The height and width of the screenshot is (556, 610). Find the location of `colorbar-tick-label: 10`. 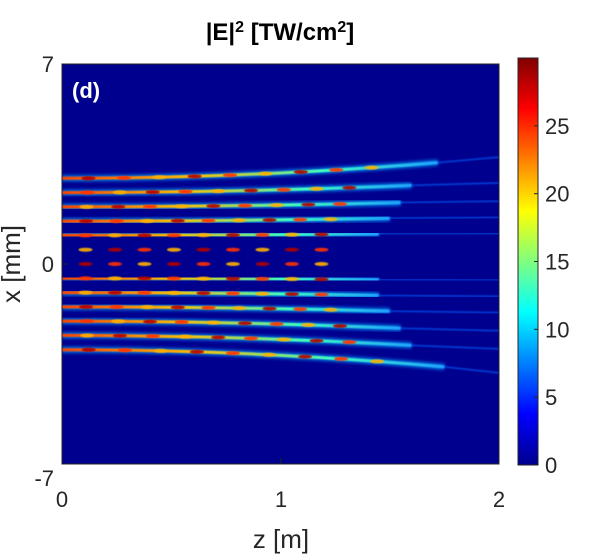

colorbar-tick-label: 10 is located at coordinates (557, 329).